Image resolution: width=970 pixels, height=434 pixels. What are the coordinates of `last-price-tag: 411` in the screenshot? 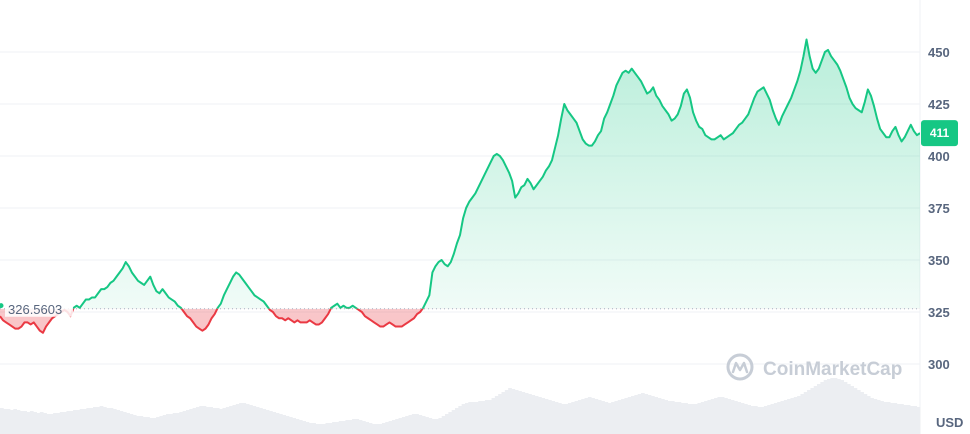 It's located at (939, 133).